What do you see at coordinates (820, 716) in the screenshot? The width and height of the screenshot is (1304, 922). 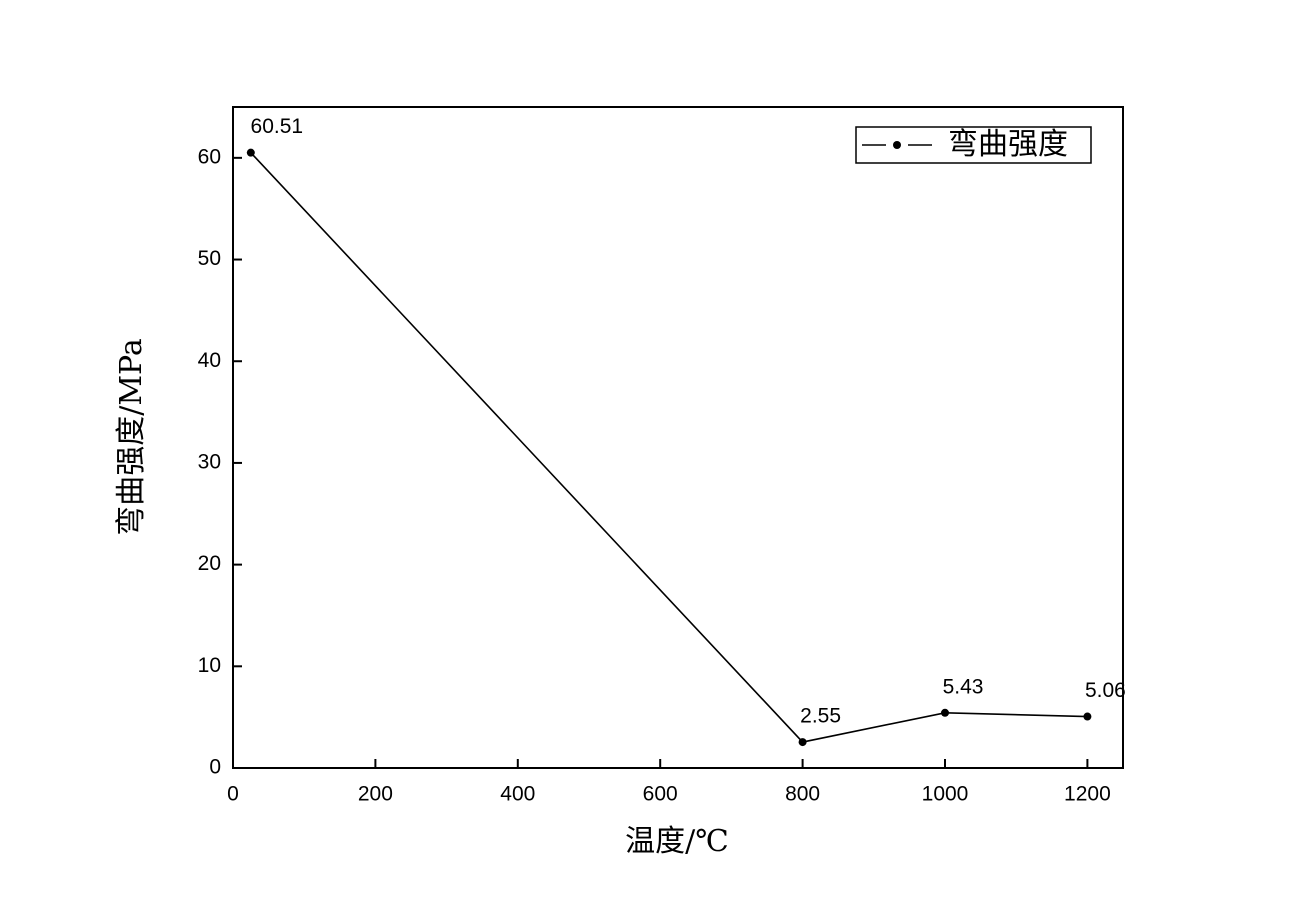 I see `data-label: 2.55` at bounding box center [820, 716].